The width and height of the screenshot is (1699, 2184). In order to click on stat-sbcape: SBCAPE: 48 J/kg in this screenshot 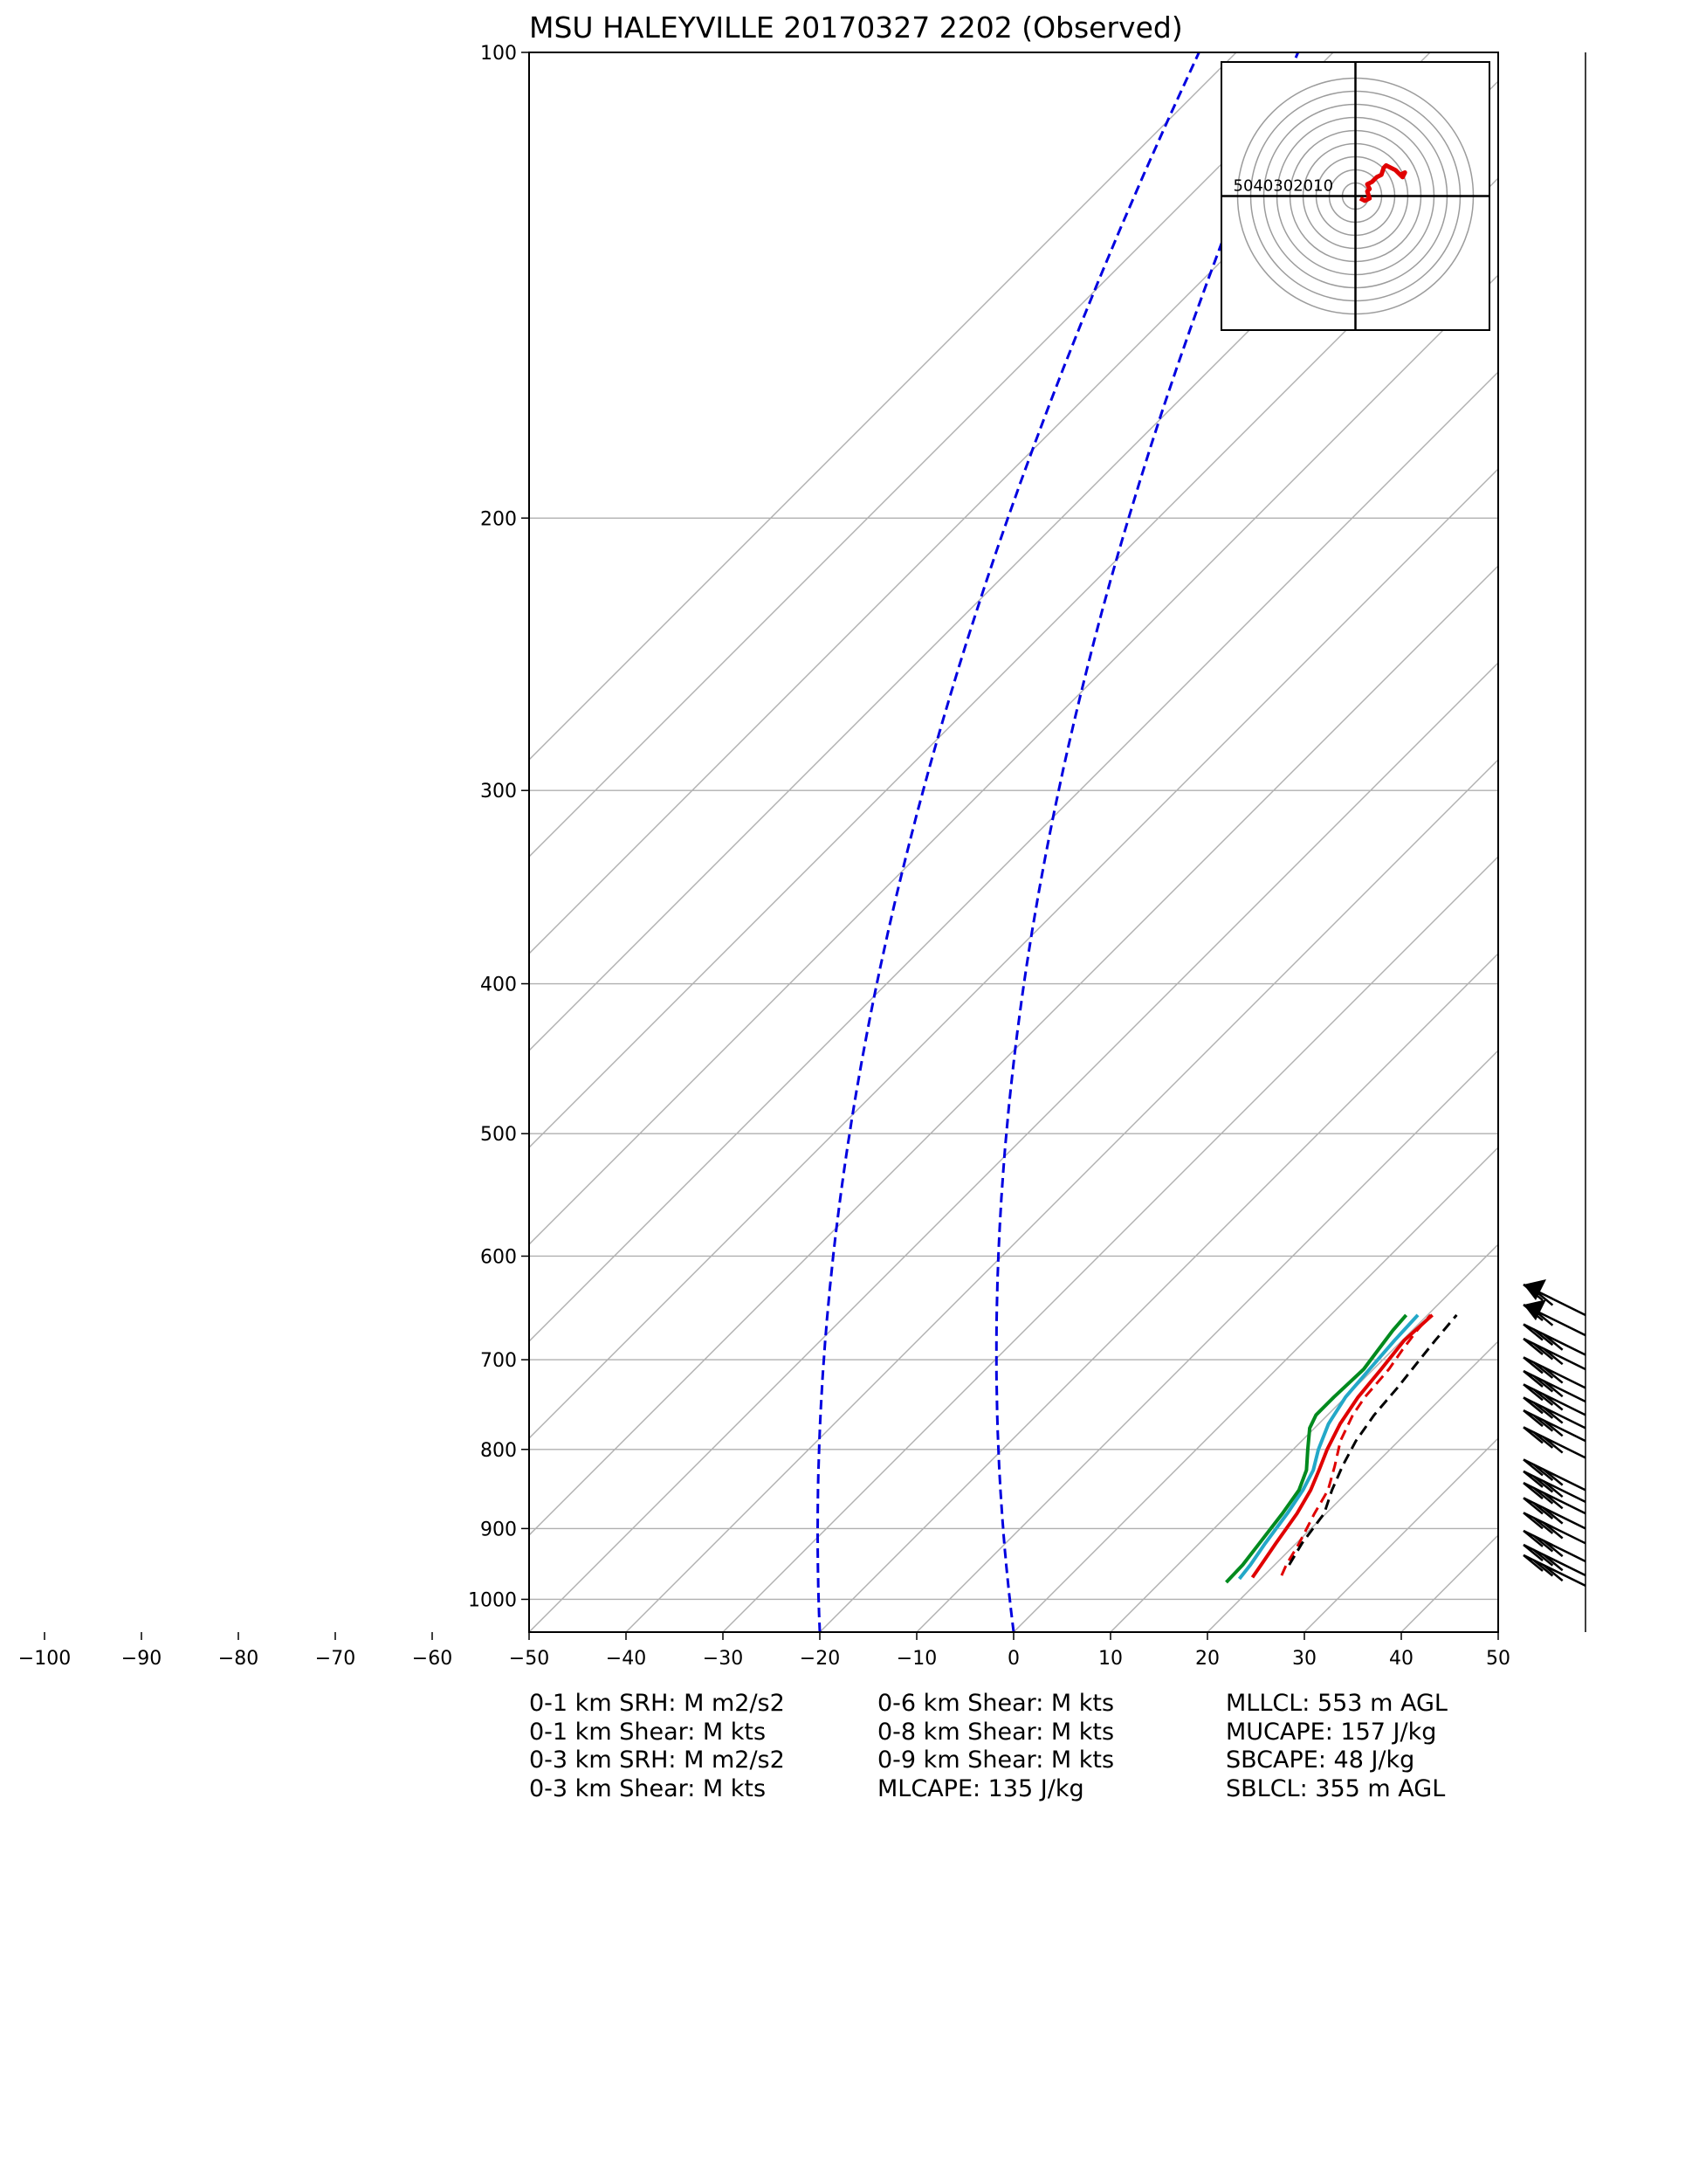, I will do `click(1320, 1760)`.